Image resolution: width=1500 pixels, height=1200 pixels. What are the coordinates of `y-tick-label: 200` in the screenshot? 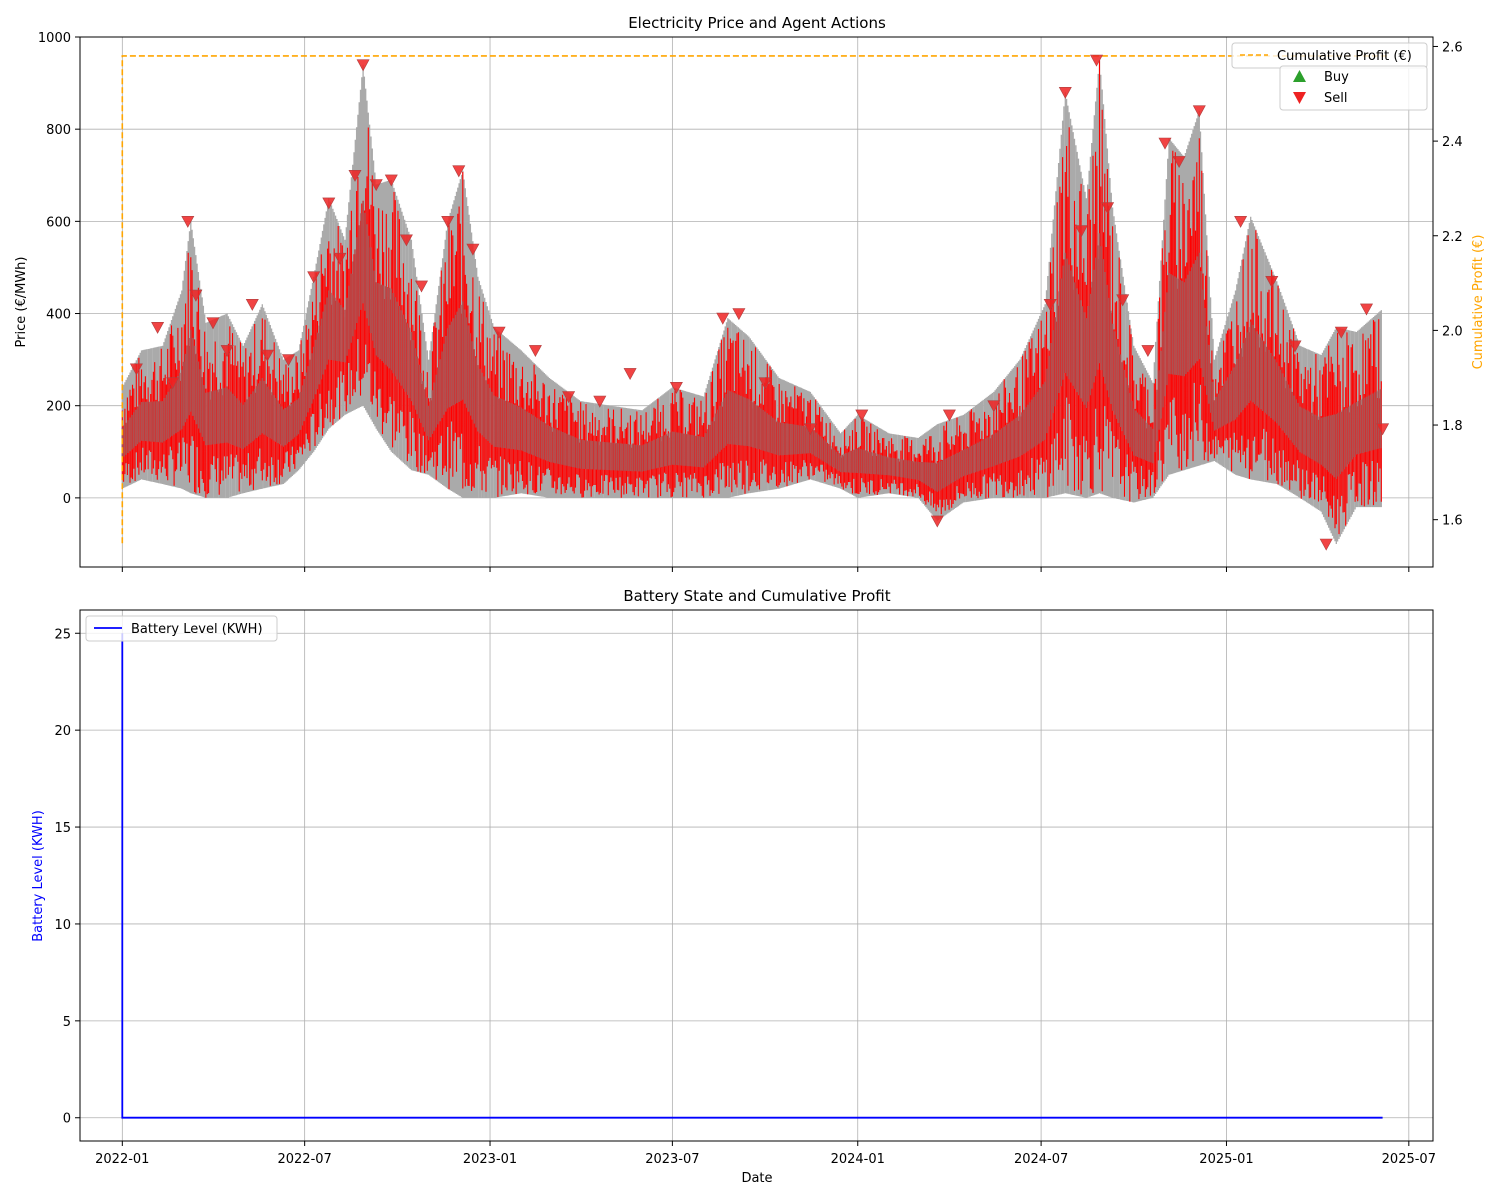 It's located at (58, 407).